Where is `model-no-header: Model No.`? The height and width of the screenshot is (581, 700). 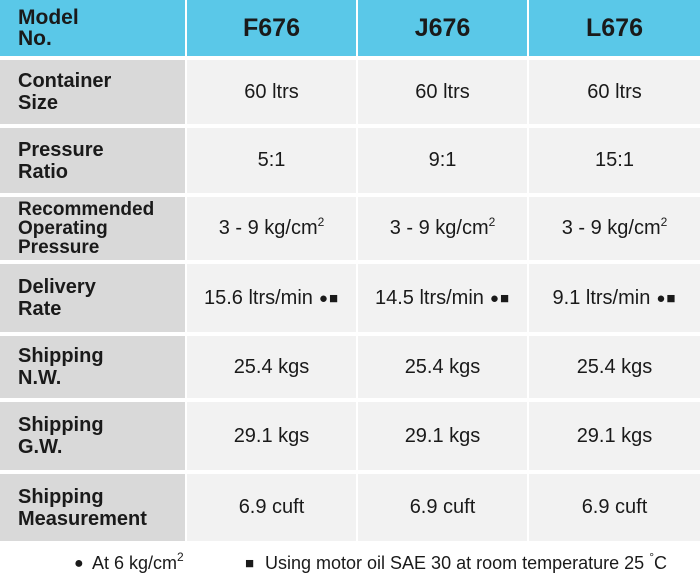 model-no-header: Model No. is located at coordinates (92, 30).